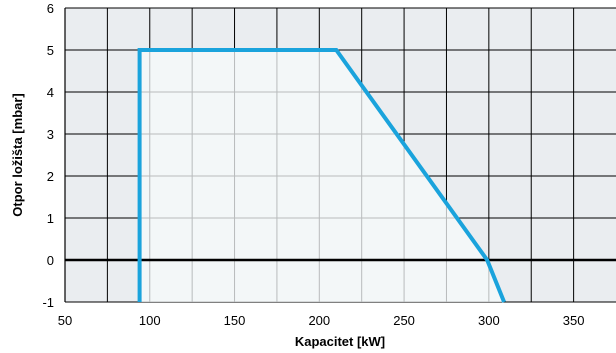 This screenshot has height=353, width=616. What do you see at coordinates (17, 155) in the screenshot?
I see `y-axis-title: Otpor ložišta [mbar]` at bounding box center [17, 155].